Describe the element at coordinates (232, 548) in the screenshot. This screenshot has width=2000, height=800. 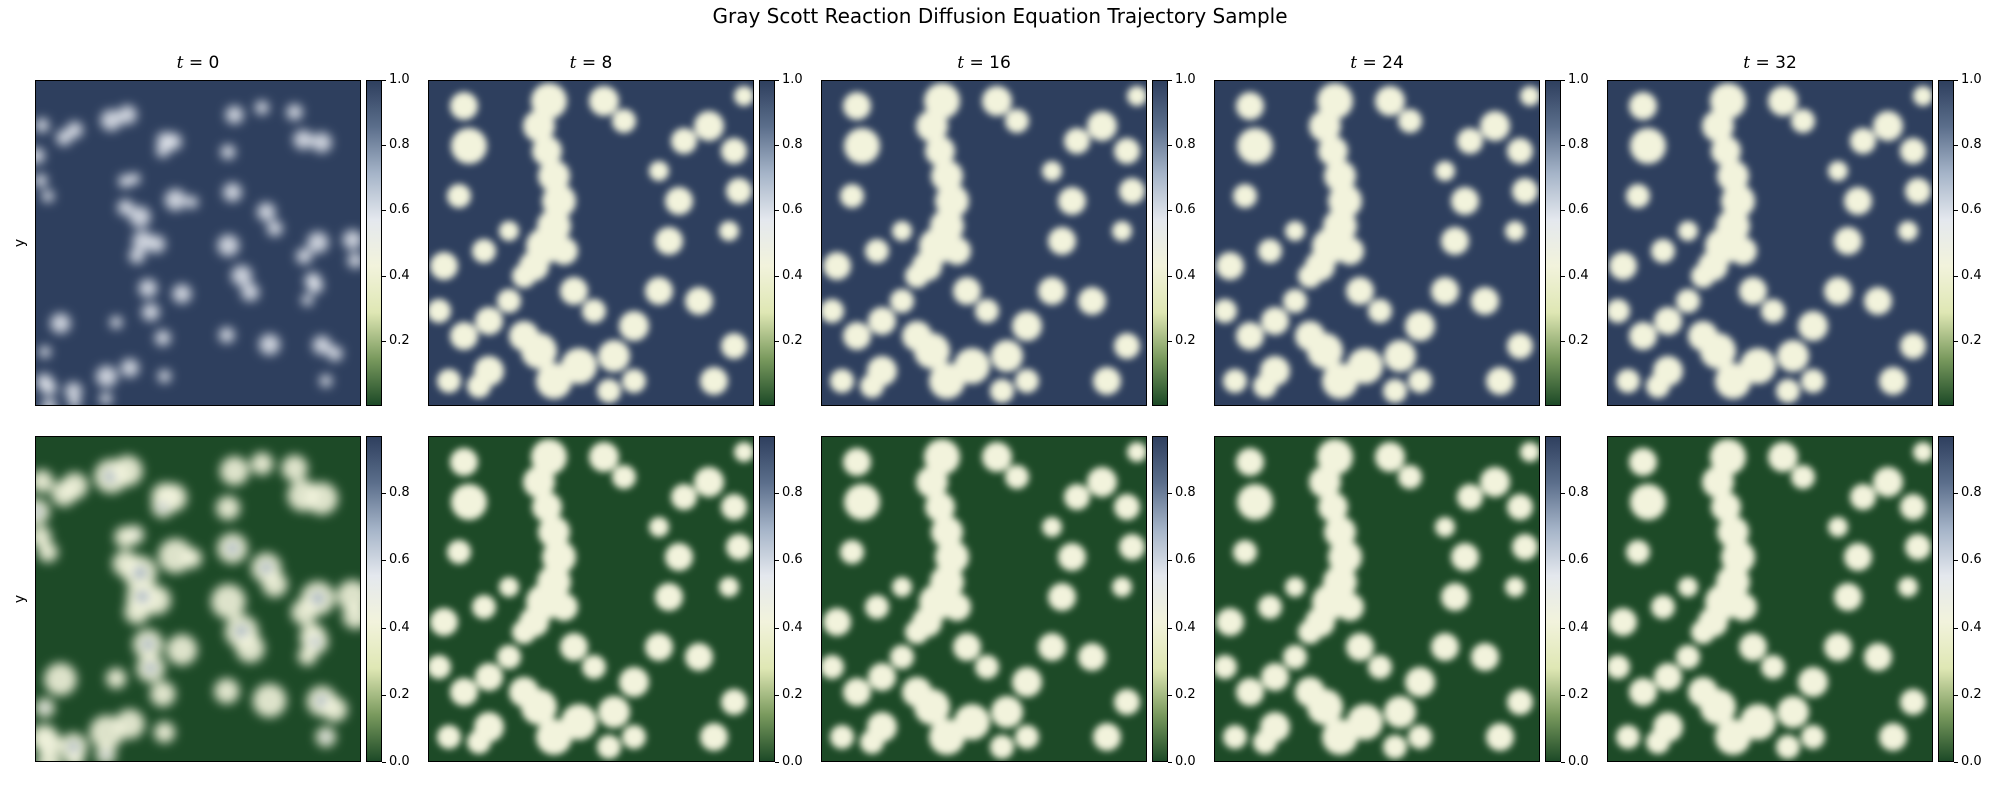
I see `heatmap-blob-core` at that location.